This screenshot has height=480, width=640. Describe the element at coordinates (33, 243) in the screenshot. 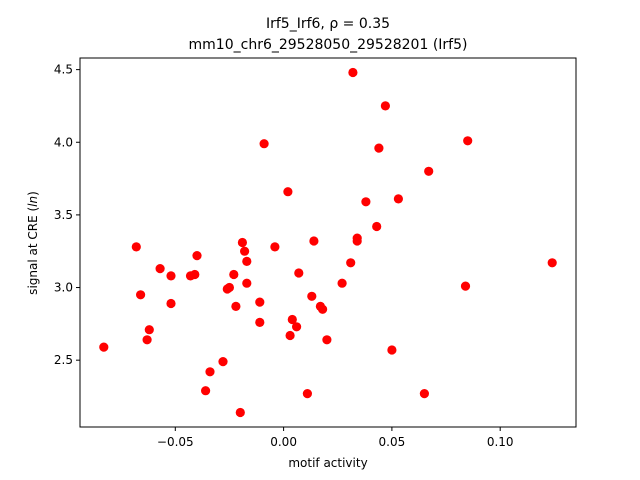

I see `y-axis-label: signal at CRE (ln)` at that location.